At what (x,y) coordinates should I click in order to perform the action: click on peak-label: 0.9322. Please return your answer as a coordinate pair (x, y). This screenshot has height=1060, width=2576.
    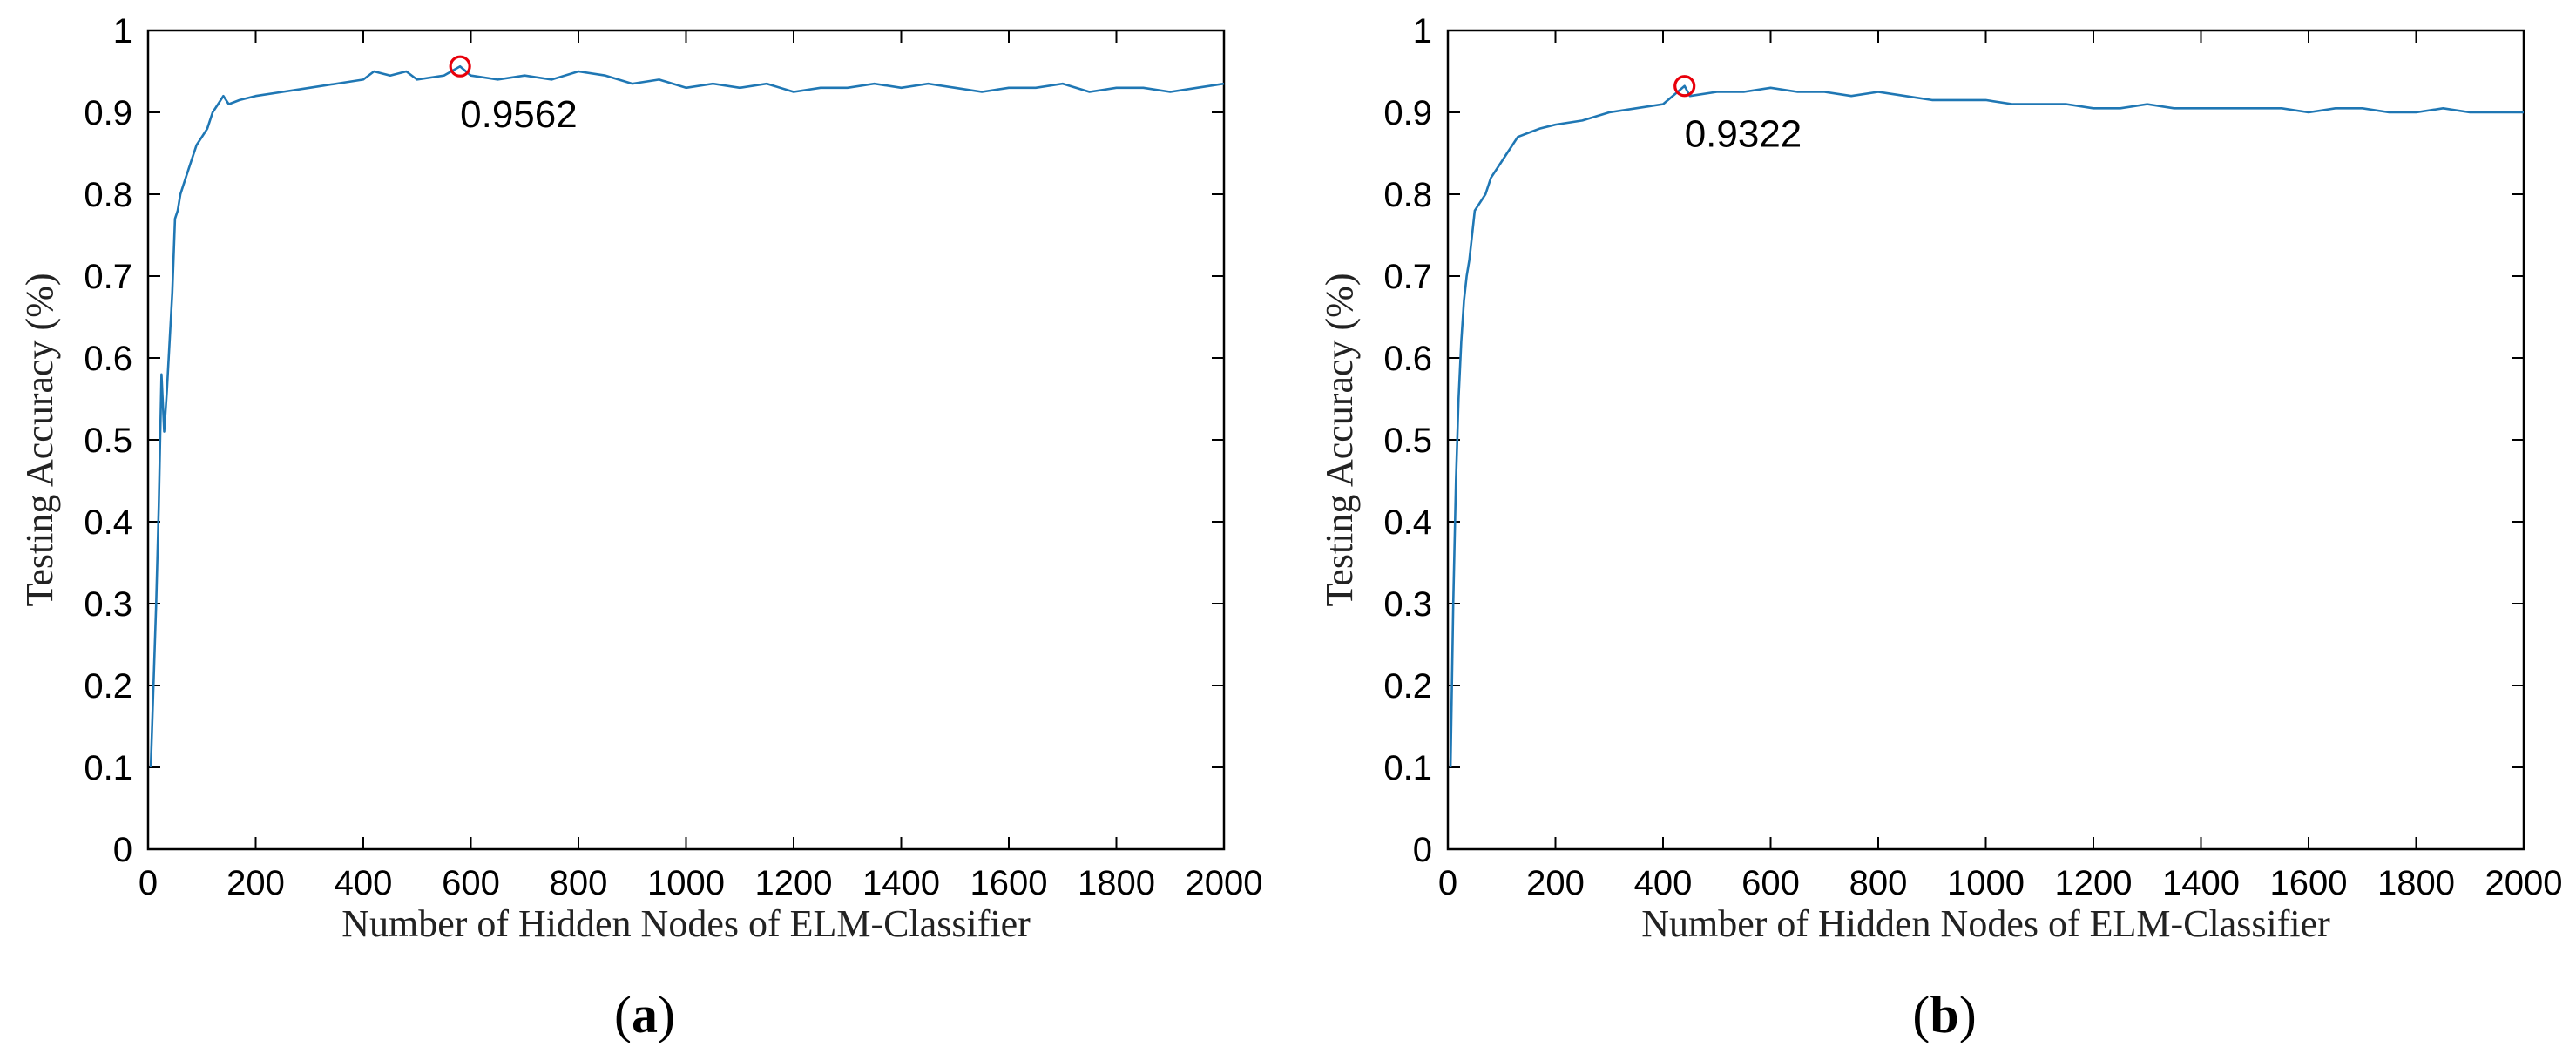
    Looking at the image, I should click on (1743, 134).